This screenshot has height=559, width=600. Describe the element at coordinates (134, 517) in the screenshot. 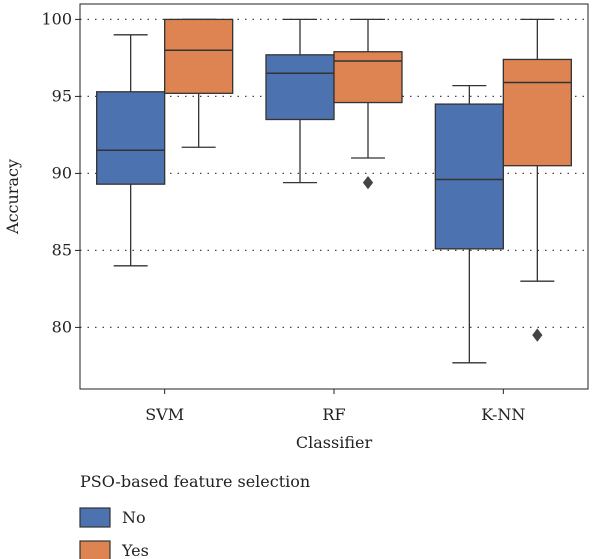

I see `legend-label-no: No` at that location.